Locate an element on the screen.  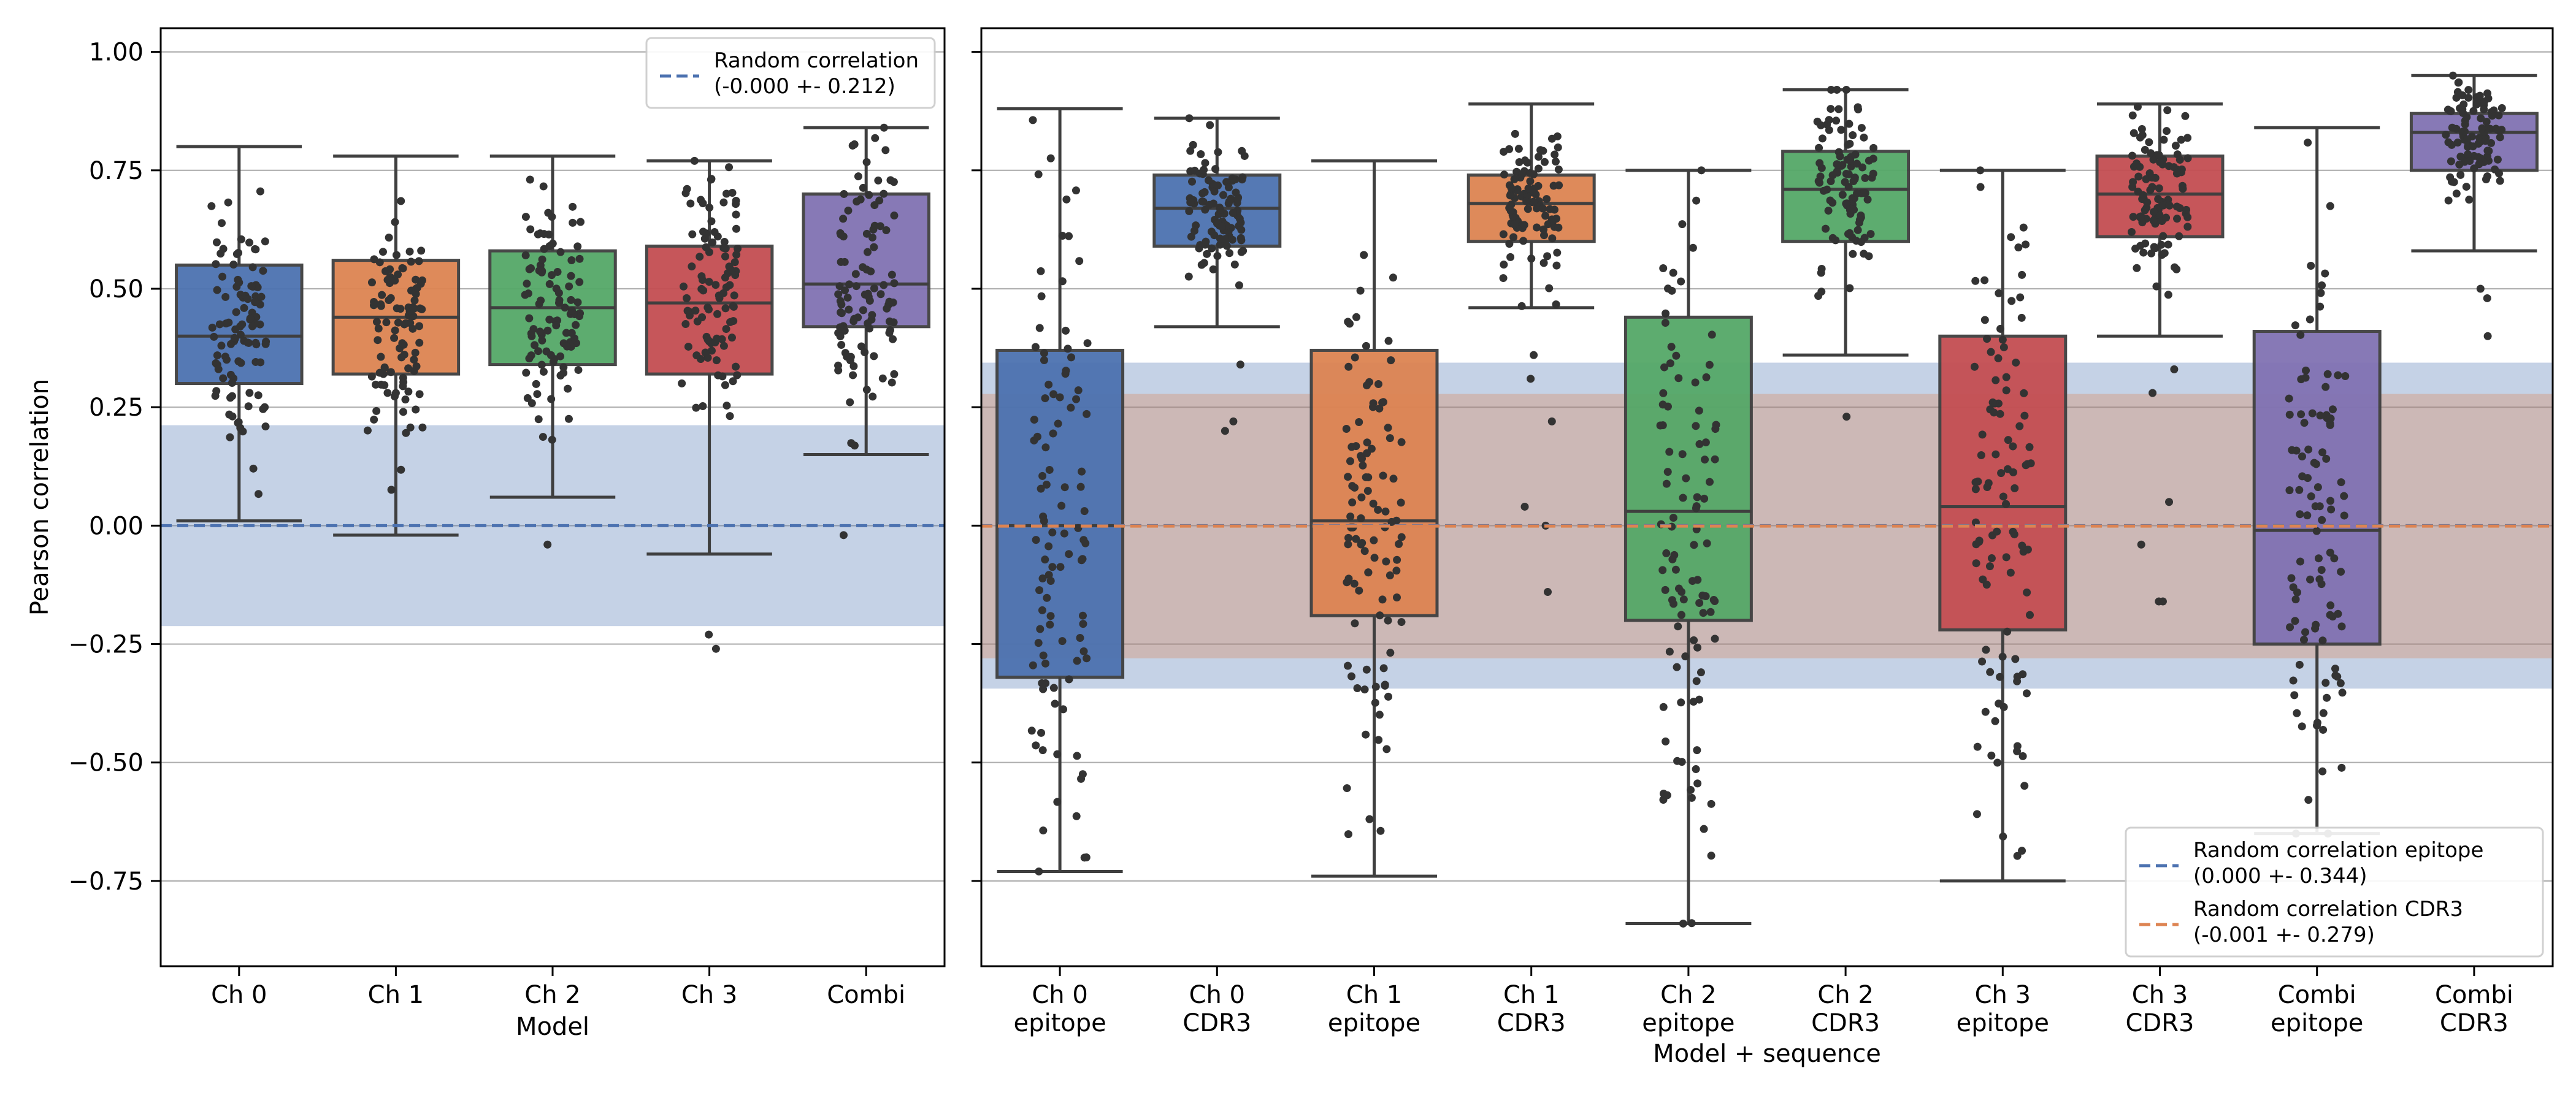
box-iqr is located at coordinates (1688, 468).